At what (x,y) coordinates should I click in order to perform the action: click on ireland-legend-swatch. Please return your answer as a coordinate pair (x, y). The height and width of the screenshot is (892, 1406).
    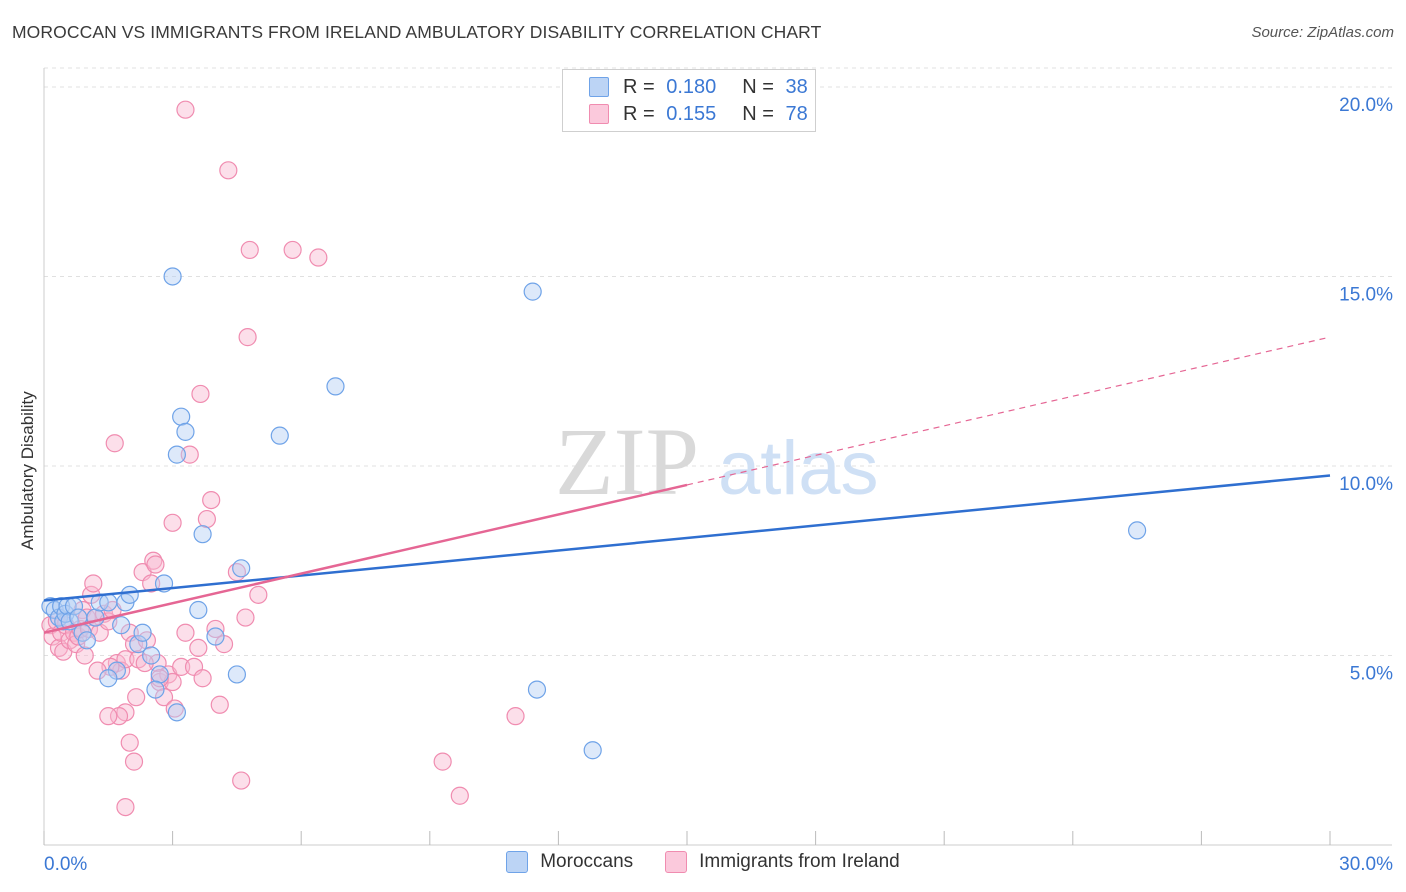
    Looking at the image, I should click on (676, 862).